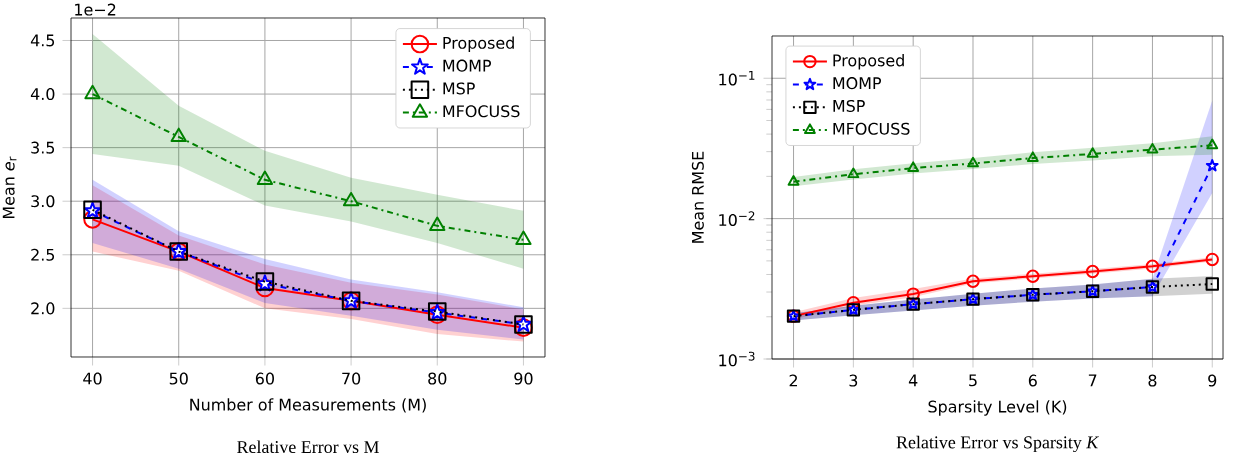 The width and height of the screenshot is (1248, 473). I want to click on x-tick-label: 6, so click(1032, 380).